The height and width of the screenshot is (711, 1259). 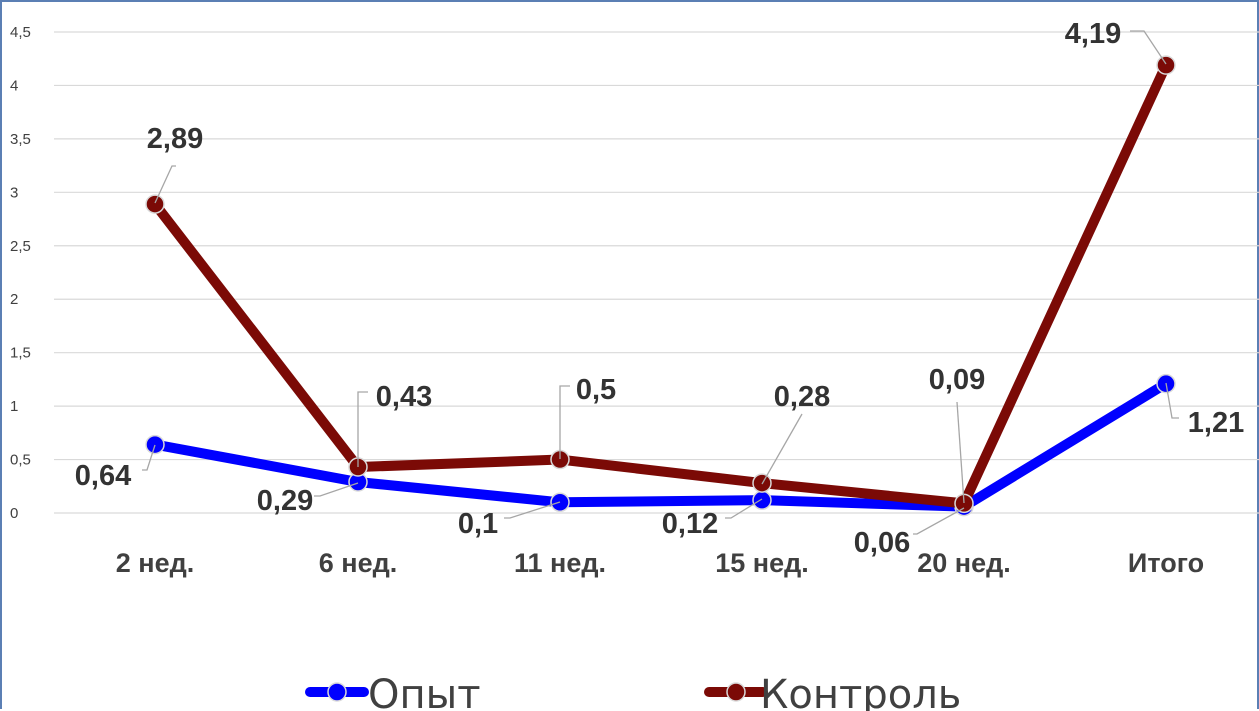 I want to click on data-label: 0,06, so click(x=882, y=543).